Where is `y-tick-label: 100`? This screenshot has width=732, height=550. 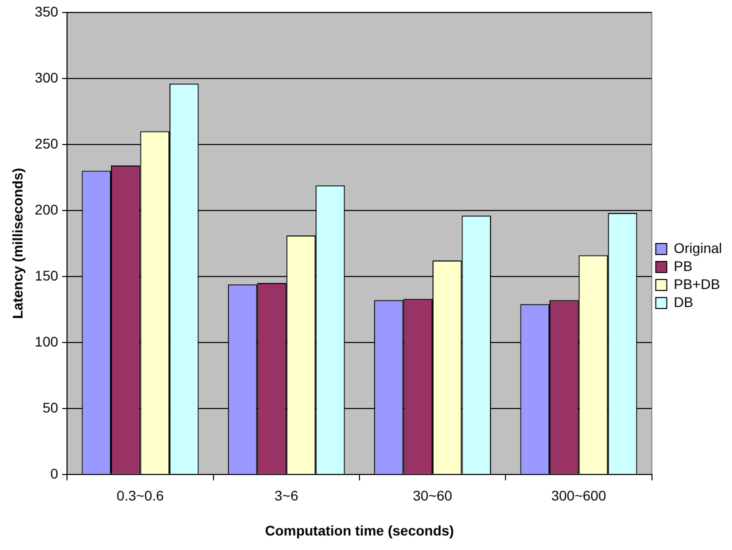 y-tick-label: 100 is located at coordinates (46, 341).